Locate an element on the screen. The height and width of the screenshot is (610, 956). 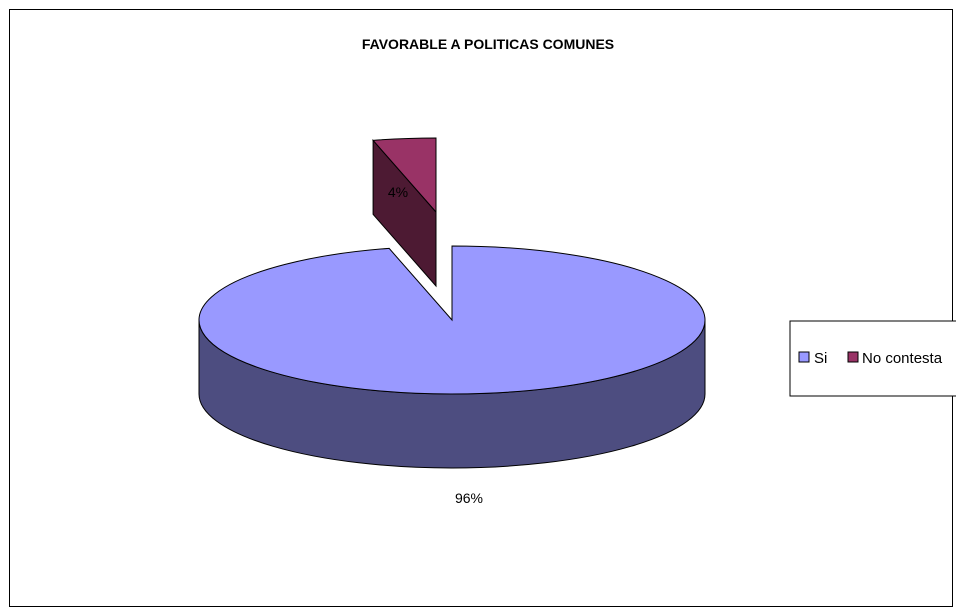
pie-slice-no-contesta is located at coordinates (404, 175).